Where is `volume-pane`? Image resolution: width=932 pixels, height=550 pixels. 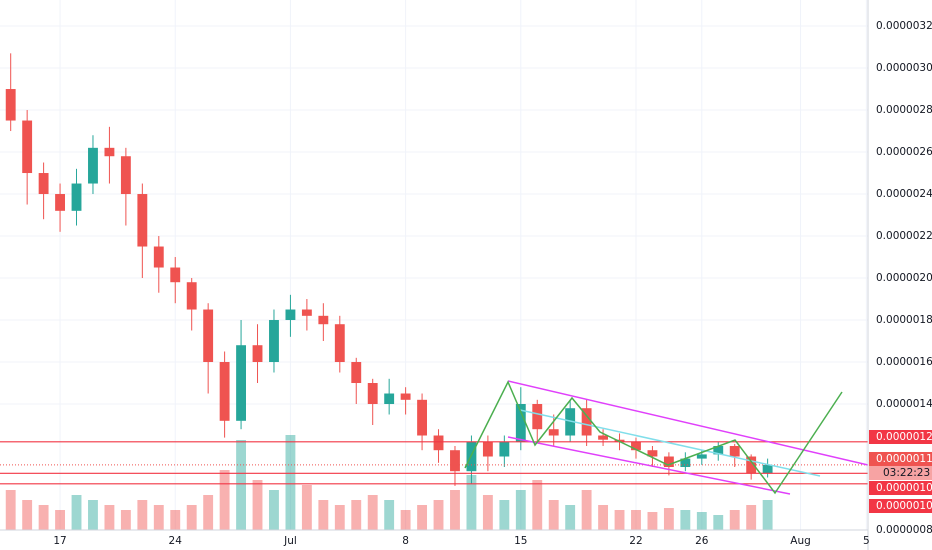
volume-pane is located at coordinates (389, 482).